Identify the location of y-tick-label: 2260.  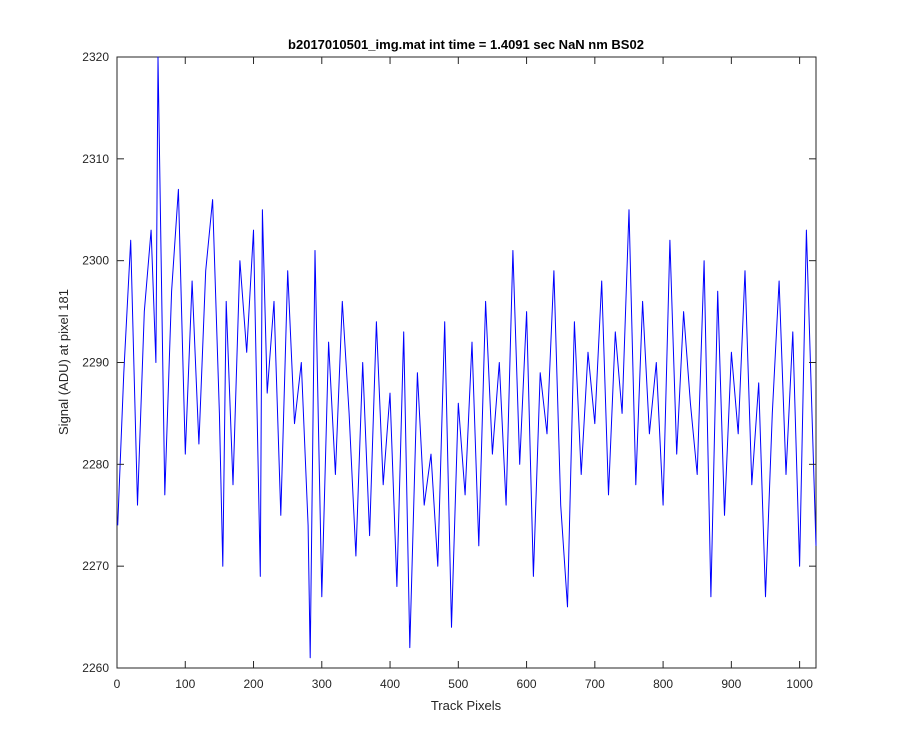
(95, 668).